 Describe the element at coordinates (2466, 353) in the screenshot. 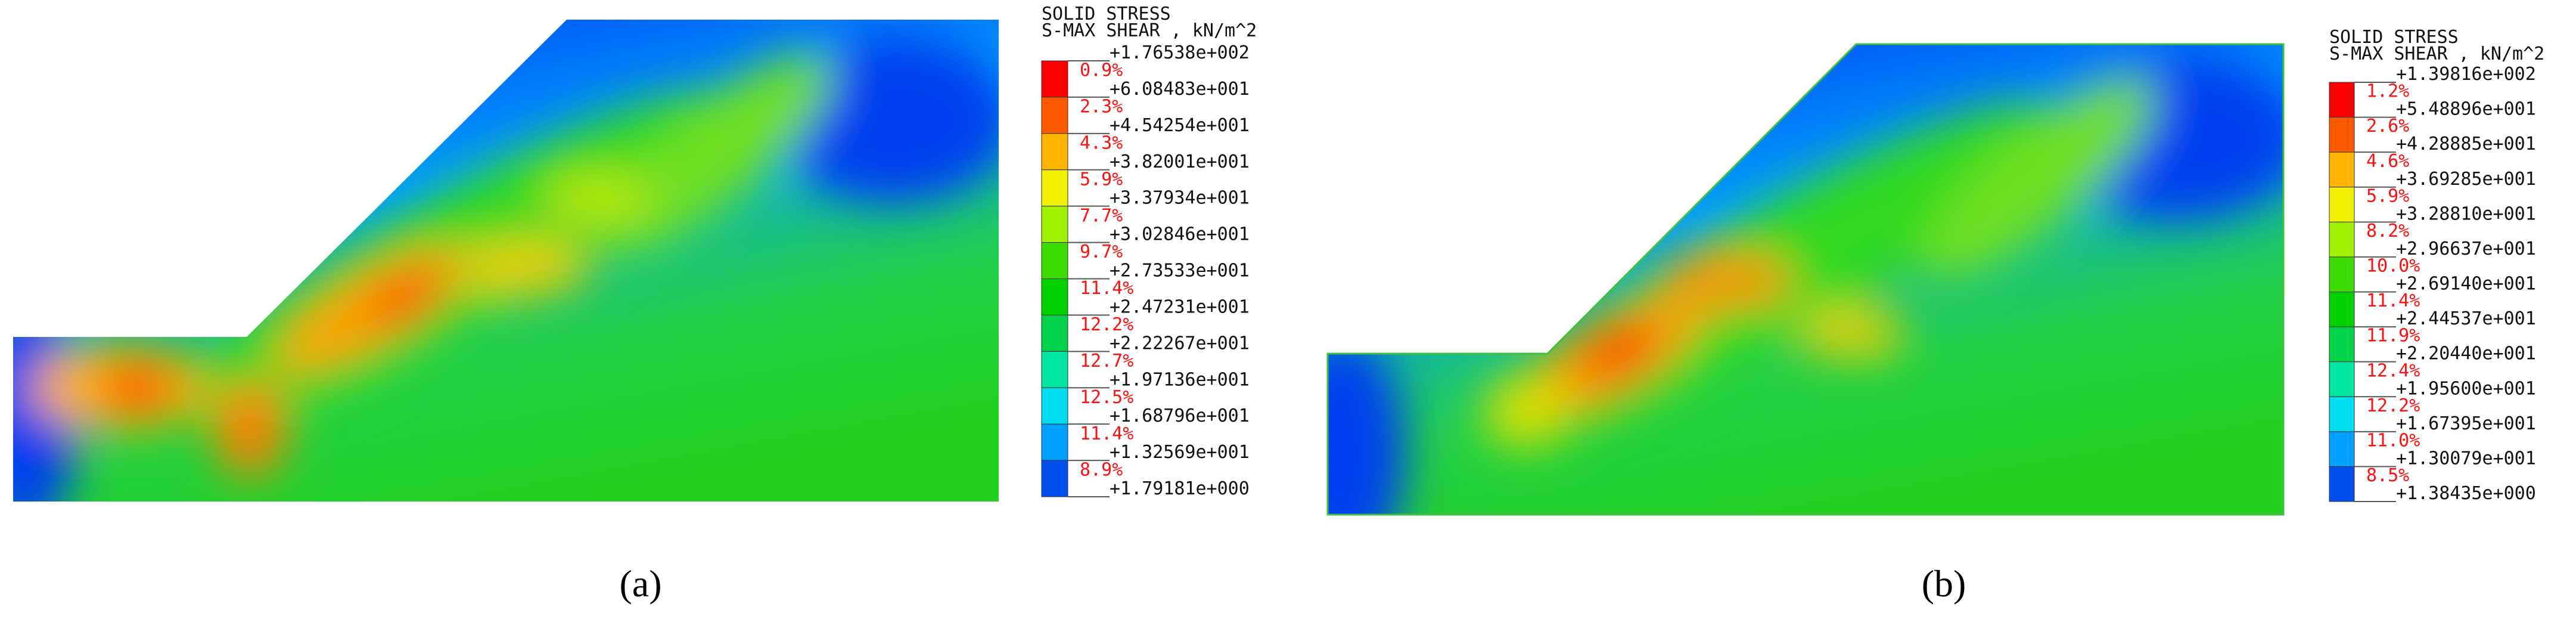

I see `legend-level: +2.20440e+001` at that location.